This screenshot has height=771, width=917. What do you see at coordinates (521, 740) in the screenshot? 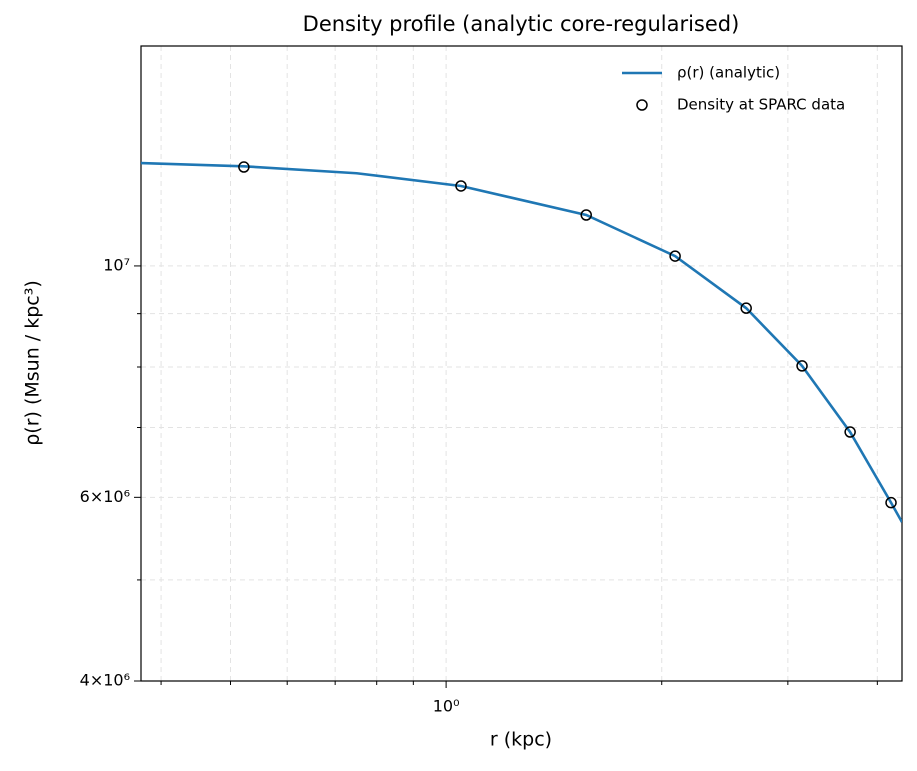
I see `x-axis-label: r (kpc)` at bounding box center [521, 740].